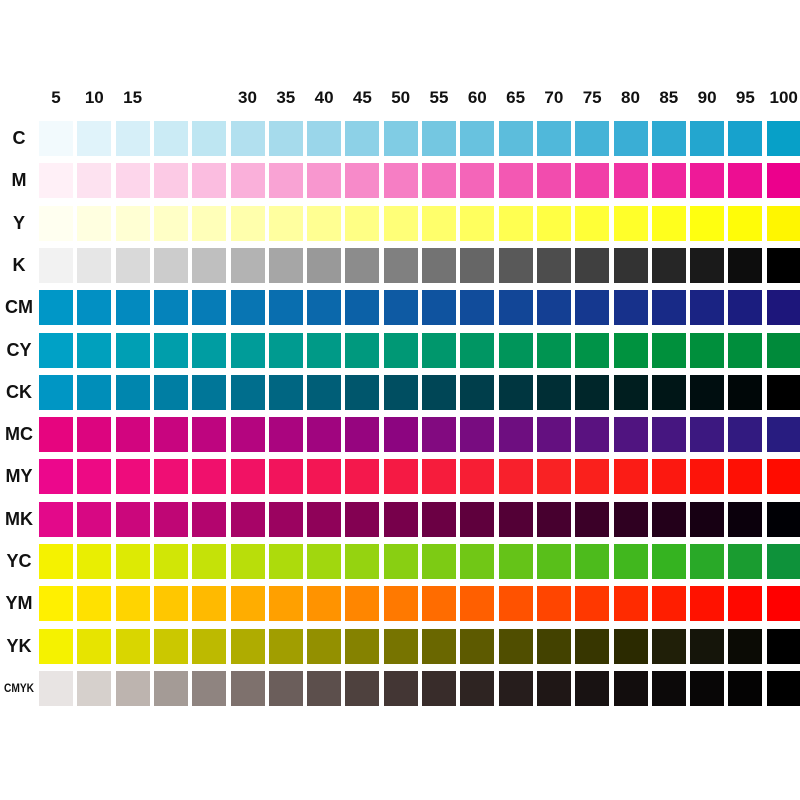 This screenshot has width=800, height=800. What do you see at coordinates (401, 97) in the screenshot?
I see `column-label: 50` at bounding box center [401, 97].